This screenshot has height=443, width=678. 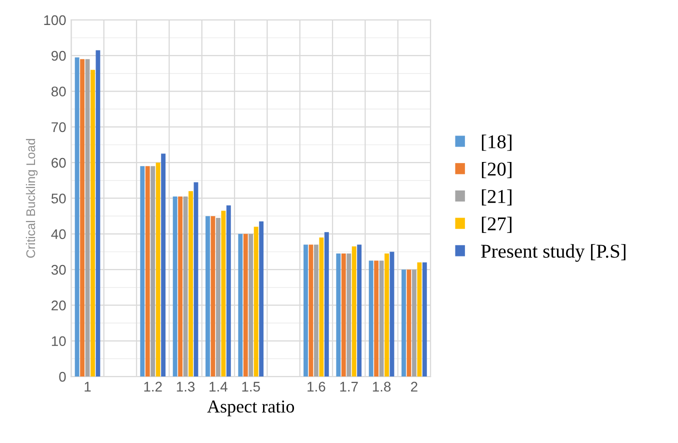 What do you see at coordinates (87, 387) in the screenshot?
I see `x-tick-label: 1` at bounding box center [87, 387].